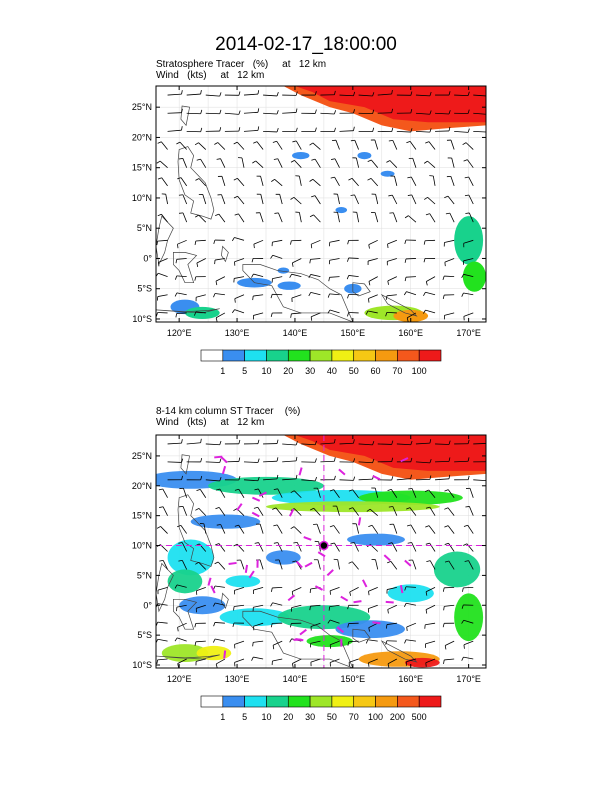 This screenshot has width=612, height=792. What do you see at coordinates (142, 168) in the screenshot?
I see `y-tick-label: 15°N` at bounding box center [142, 168].